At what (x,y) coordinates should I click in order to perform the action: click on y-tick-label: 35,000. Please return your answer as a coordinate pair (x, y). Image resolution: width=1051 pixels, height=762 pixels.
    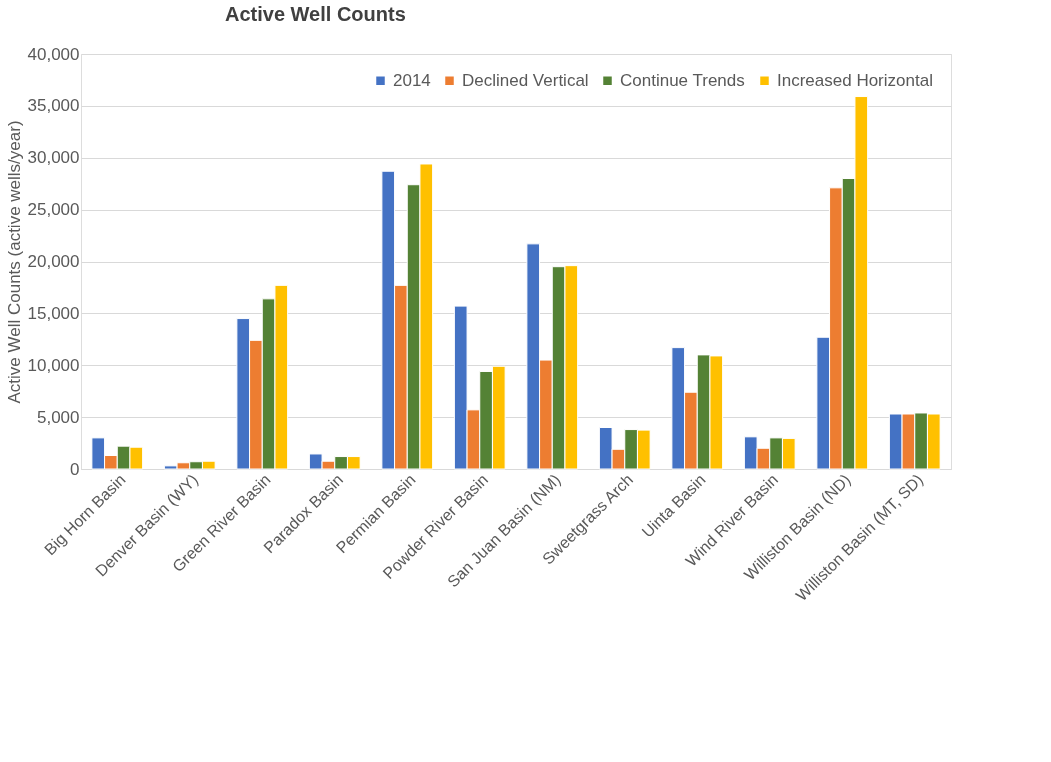
    Looking at the image, I should click on (53, 106).